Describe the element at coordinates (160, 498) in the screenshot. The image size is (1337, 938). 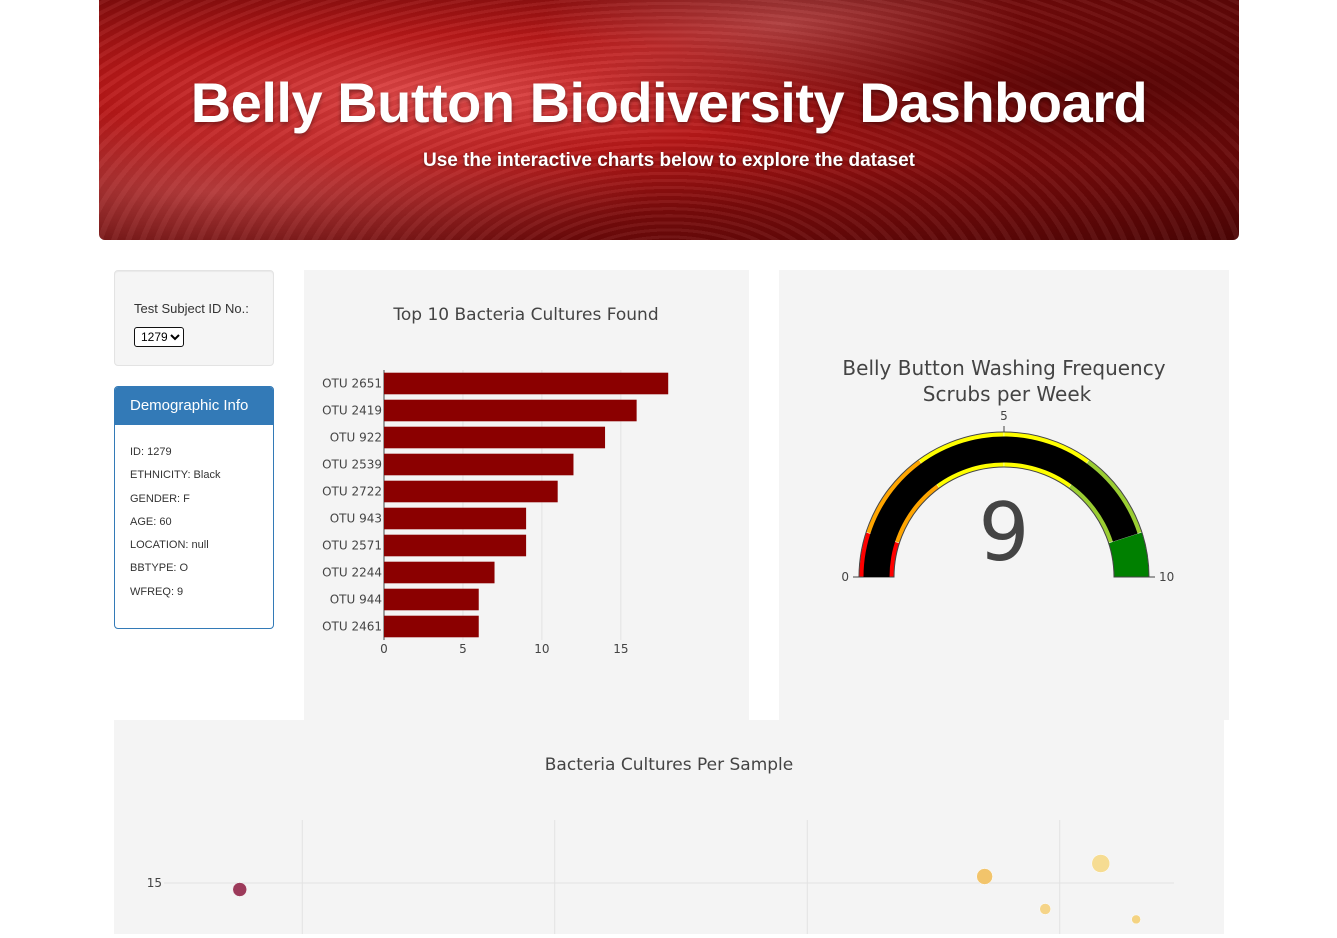
I see `demographic-item: GENDER: F` at that location.